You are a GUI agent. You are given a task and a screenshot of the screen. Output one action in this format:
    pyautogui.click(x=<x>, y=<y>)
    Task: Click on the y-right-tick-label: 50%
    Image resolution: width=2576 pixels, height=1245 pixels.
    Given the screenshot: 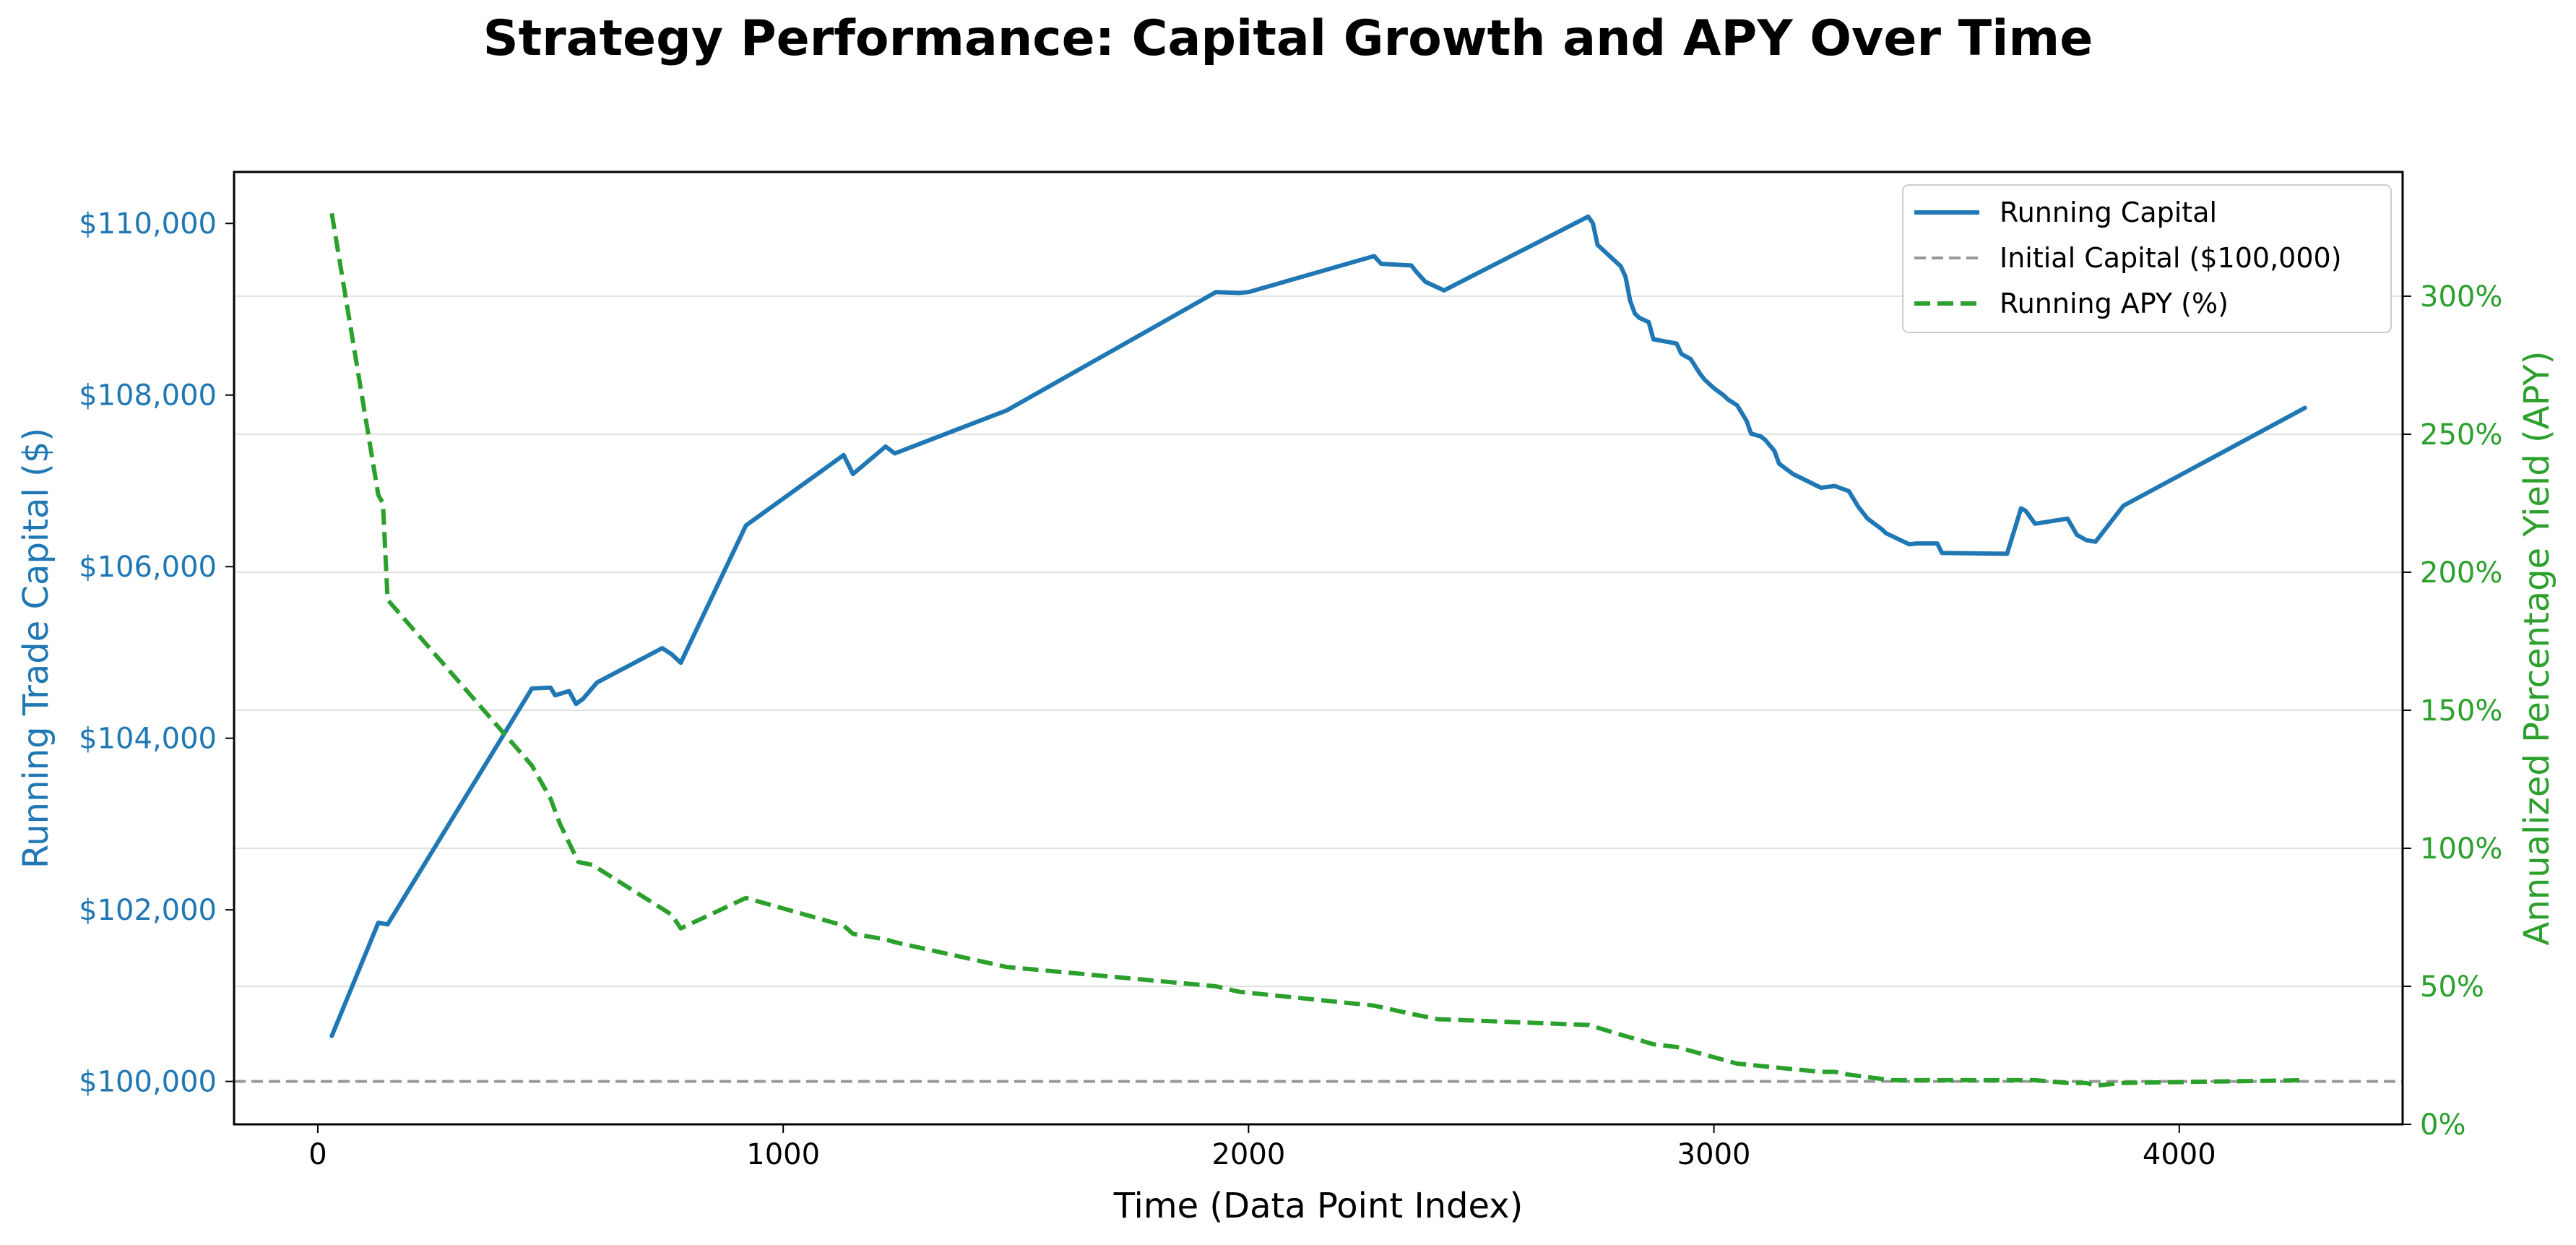 What is the action you would take?
    pyautogui.click(x=2452, y=987)
    